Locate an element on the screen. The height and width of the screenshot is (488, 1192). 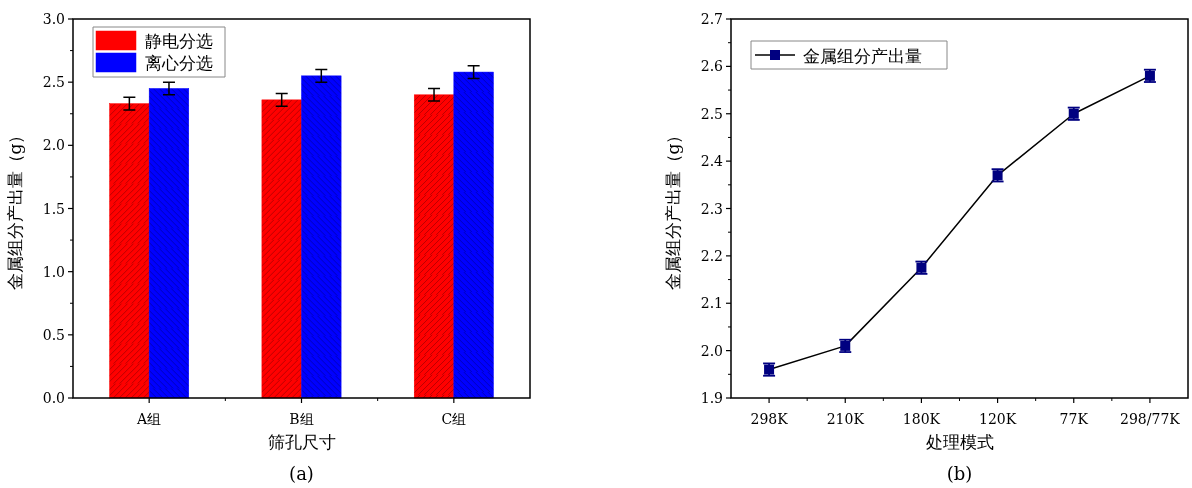
legend-label: 静电分选 is located at coordinates (179, 41).